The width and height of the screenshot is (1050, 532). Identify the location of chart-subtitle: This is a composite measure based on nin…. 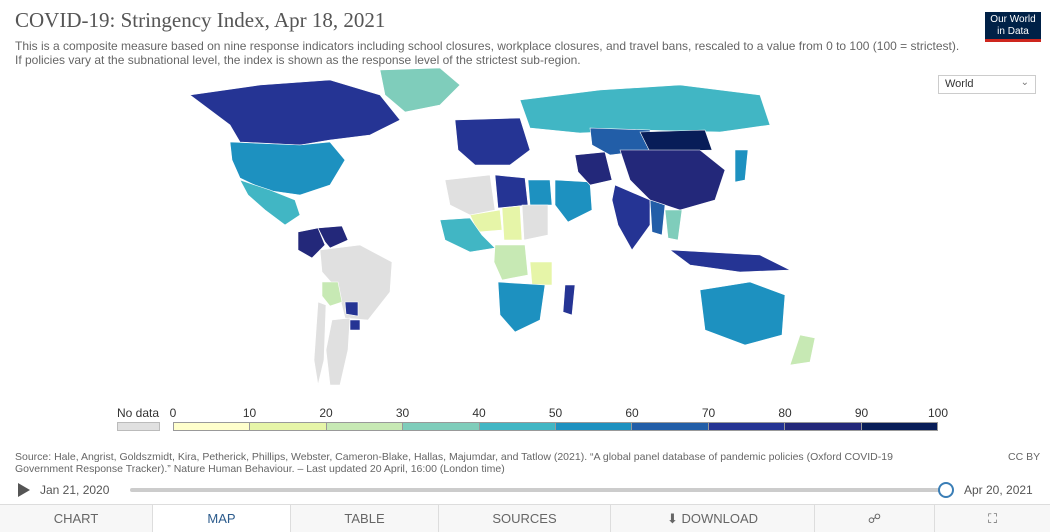
(487, 53).